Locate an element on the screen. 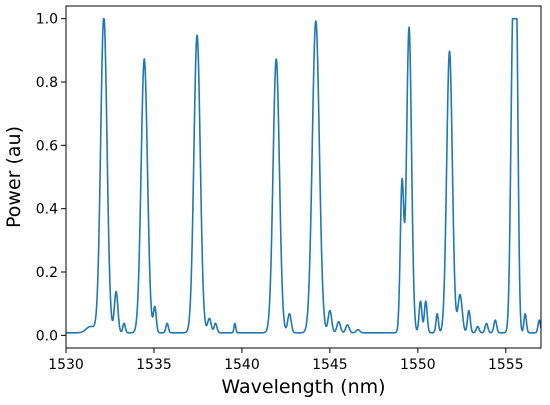 This screenshot has width=550, height=405. y-tick-label: 0.8 is located at coordinates (47, 83).